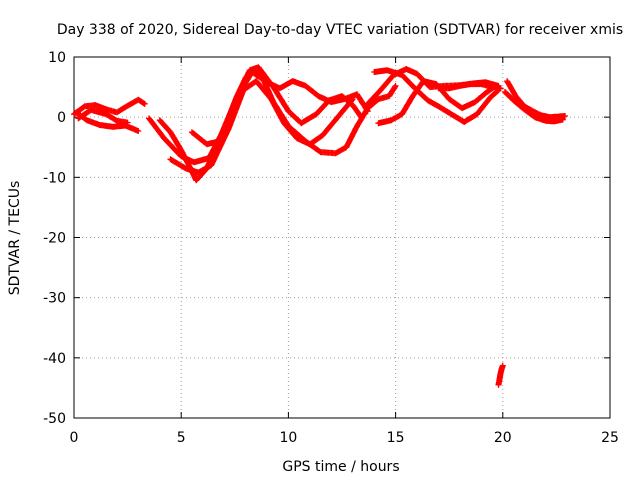  Describe the element at coordinates (181, 438) in the screenshot. I see `x-tick-label: 5` at that location.